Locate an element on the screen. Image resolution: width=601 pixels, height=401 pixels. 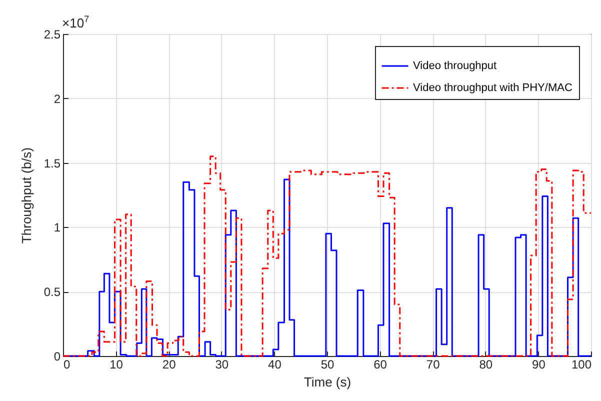
x-tick-label: 80 is located at coordinates (486, 365).